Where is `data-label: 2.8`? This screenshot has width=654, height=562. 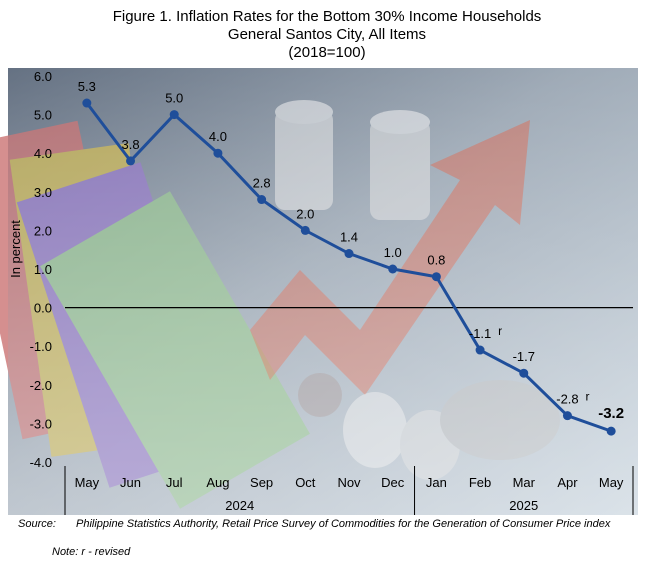 data-label: 2.8 is located at coordinates (262, 183).